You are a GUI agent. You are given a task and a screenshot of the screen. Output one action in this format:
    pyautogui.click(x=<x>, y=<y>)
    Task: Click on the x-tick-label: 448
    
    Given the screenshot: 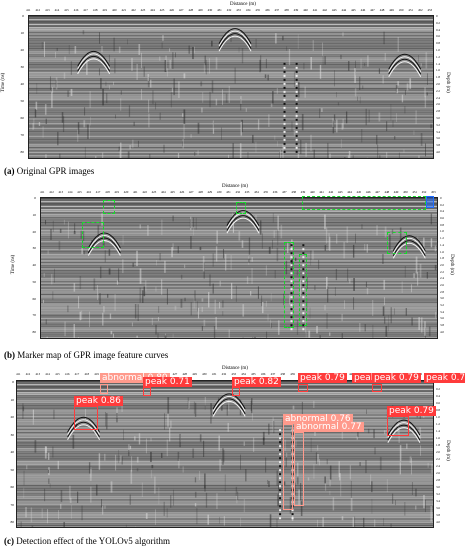 What is the action you would take?
    pyautogui.click(x=386, y=192)
    